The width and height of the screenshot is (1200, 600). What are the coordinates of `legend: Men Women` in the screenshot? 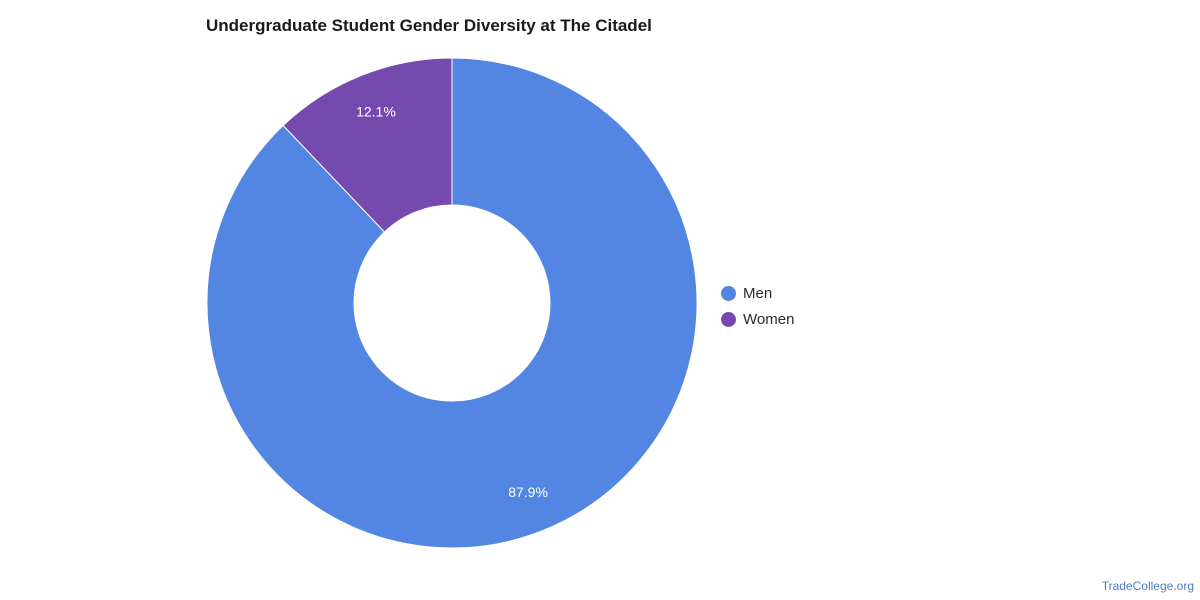 It's located at (757, 306).